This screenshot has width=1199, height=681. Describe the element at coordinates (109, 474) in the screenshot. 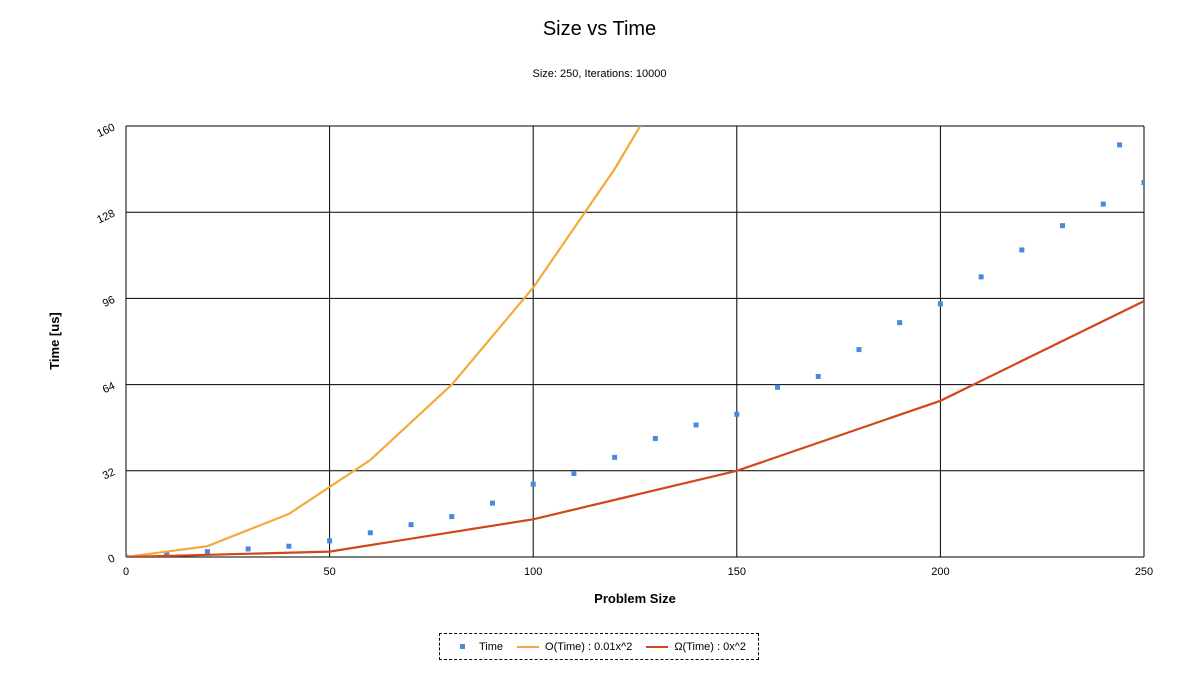

I see `y-tick-label: 32` at that location.